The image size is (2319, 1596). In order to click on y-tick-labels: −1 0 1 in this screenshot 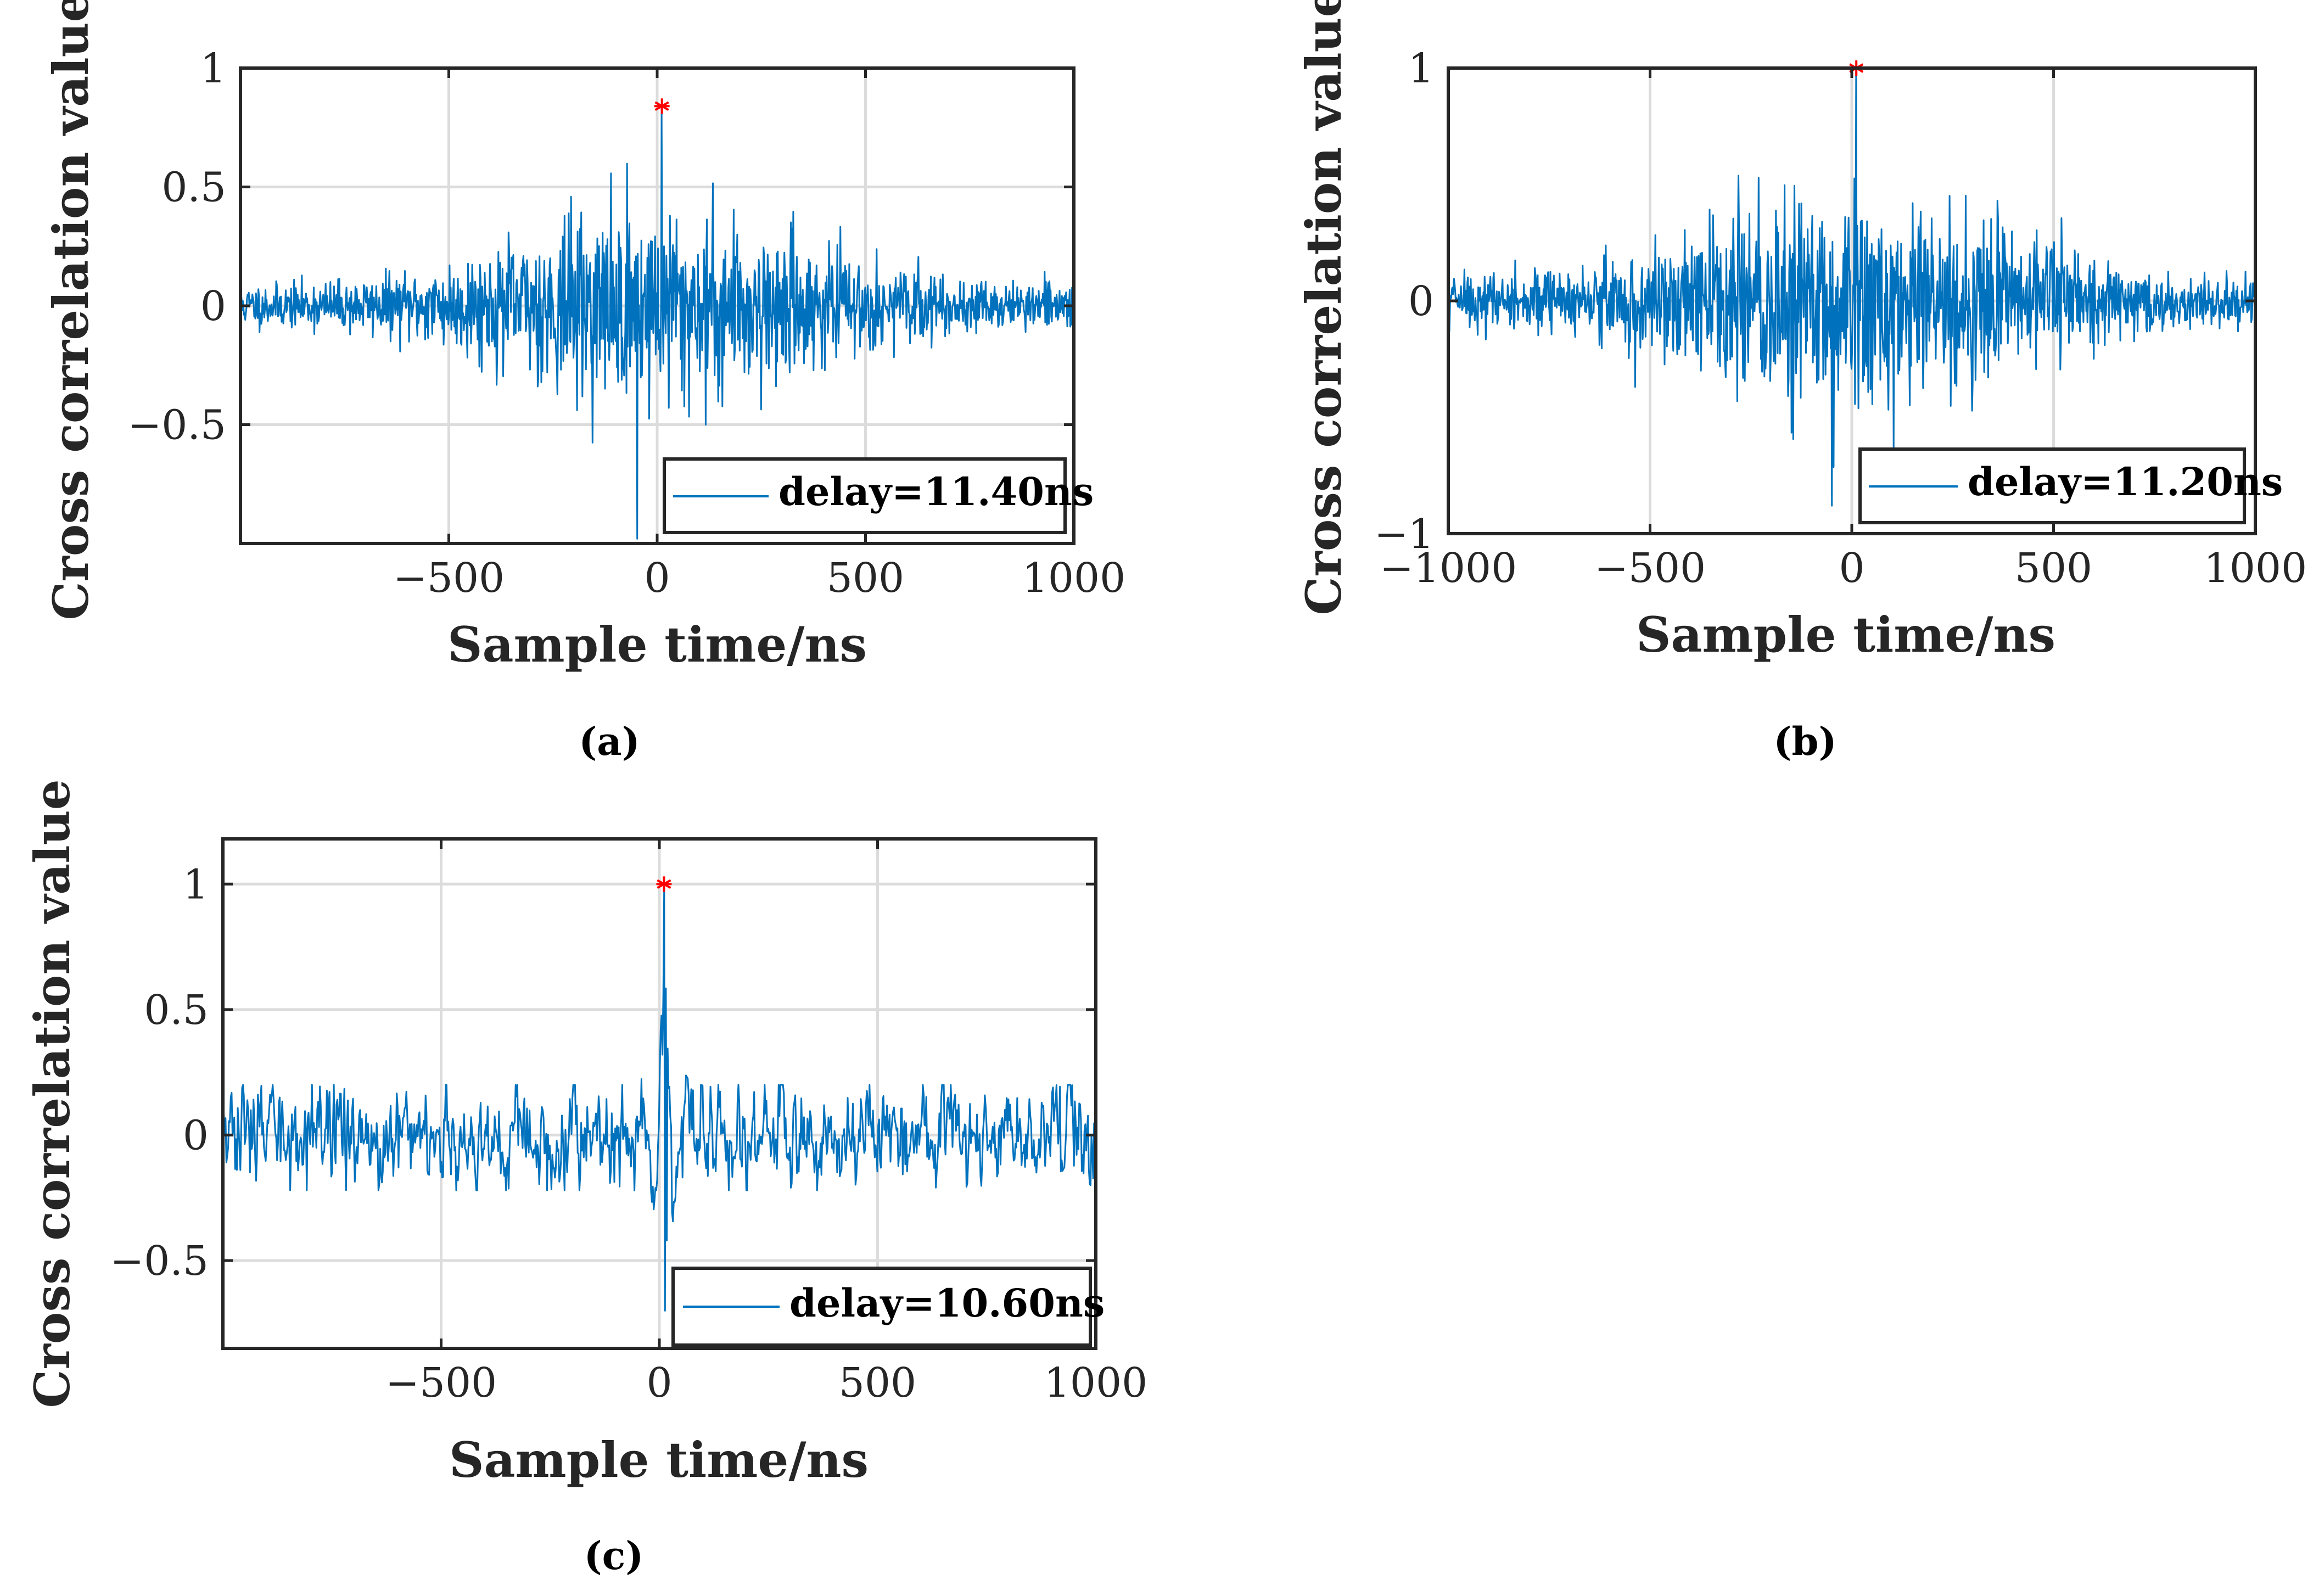, I will do `click(1404, 301)`.